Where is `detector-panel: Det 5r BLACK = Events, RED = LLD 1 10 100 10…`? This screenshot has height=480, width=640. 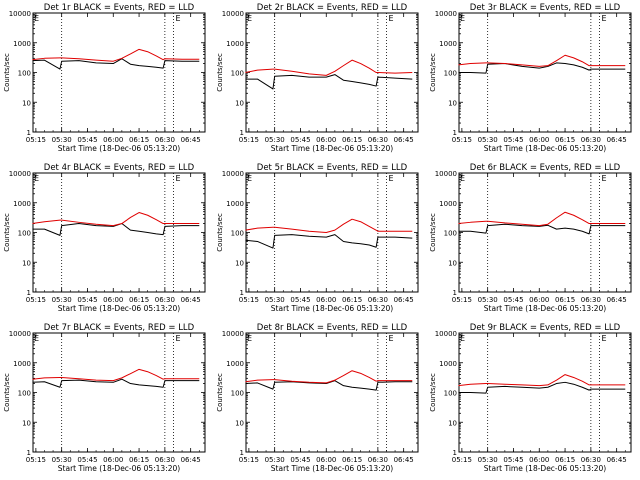 detector-panel: Det 5r BLACK = Events, RED = LLD 1 10 100 10… is located at coordinates (319, 240).